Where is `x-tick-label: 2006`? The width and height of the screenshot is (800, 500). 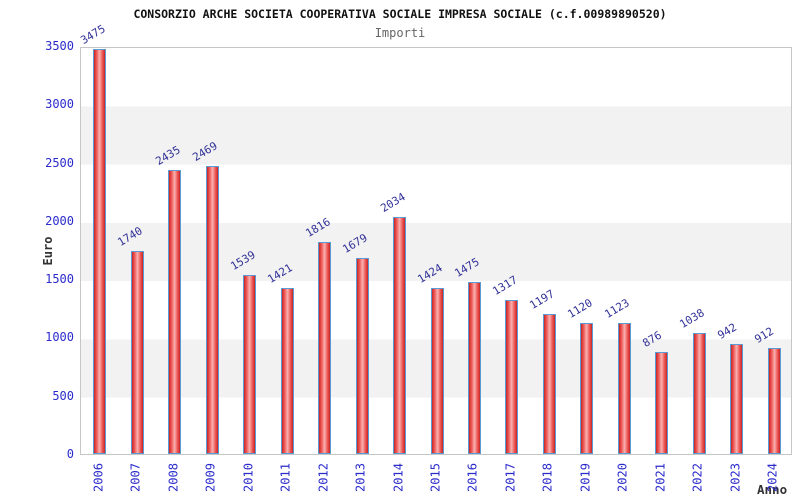 x-tick-label: 2006 is located at coordinates (98, 477).